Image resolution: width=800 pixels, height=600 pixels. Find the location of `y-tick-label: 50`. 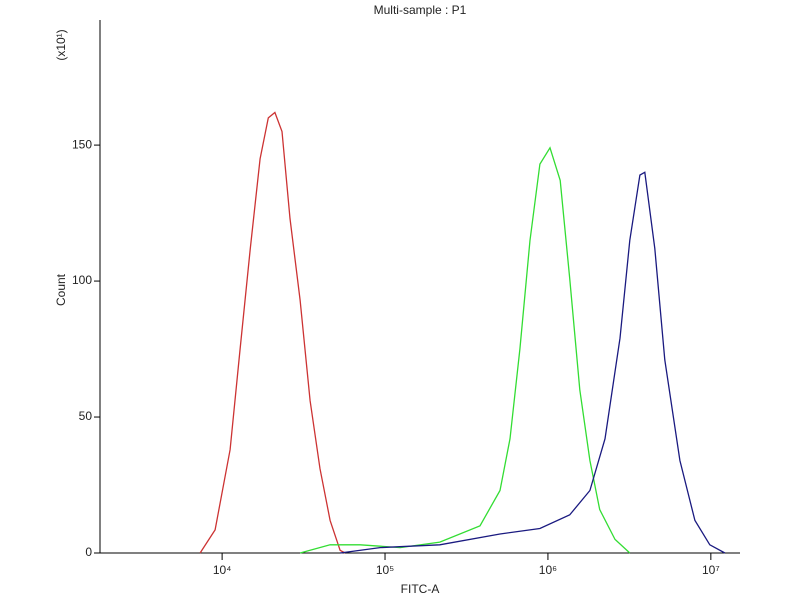

y-tick-label: 50 is located at coordinates (86, 416).